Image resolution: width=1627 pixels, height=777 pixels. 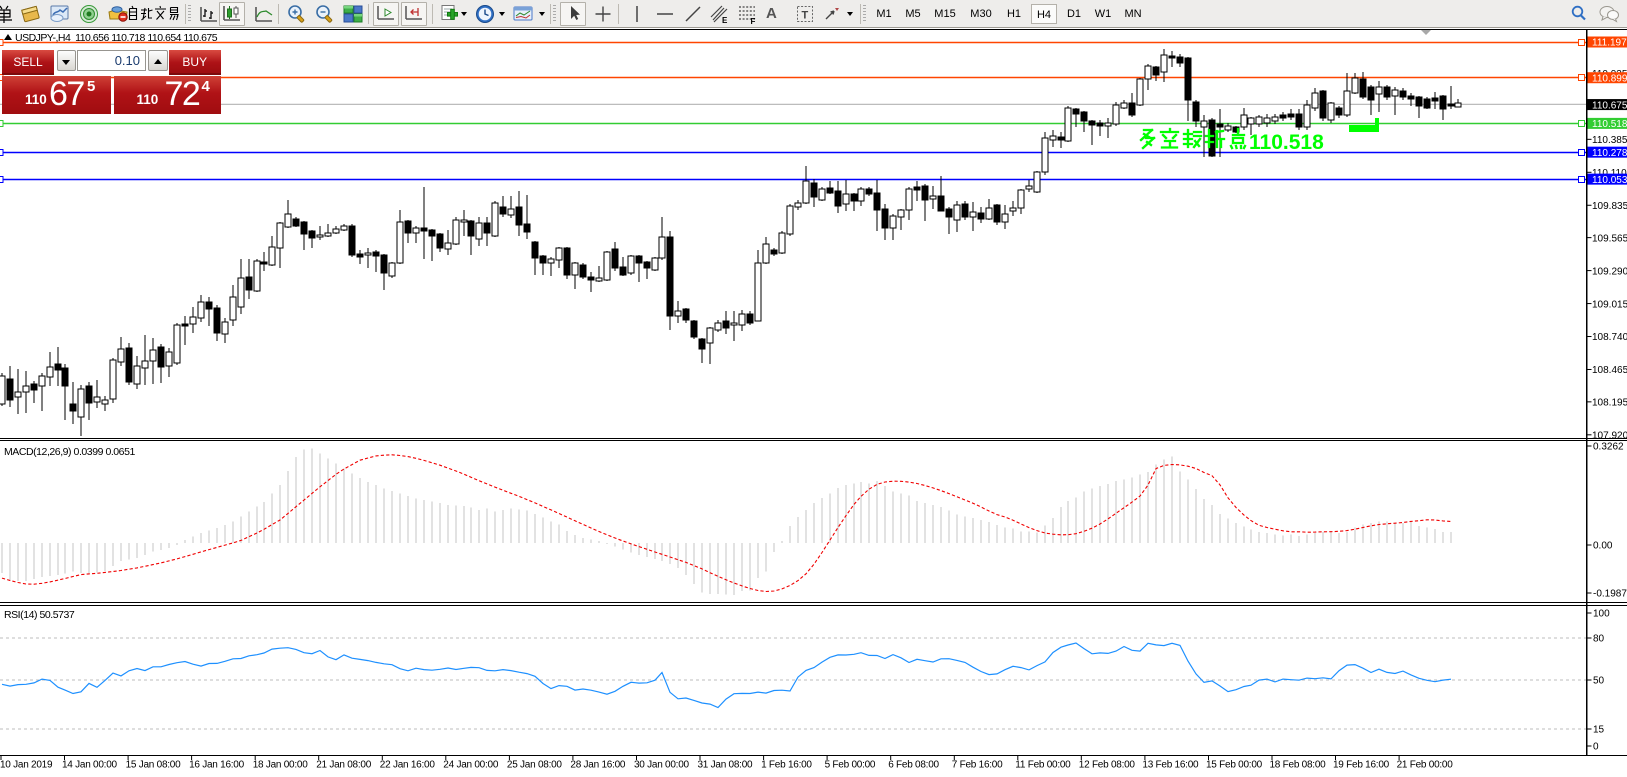 What do you see at coordinates (1609, 337) in the screenshot?
I see `svg-text: 108.740` at bounding box center [1609, 337].